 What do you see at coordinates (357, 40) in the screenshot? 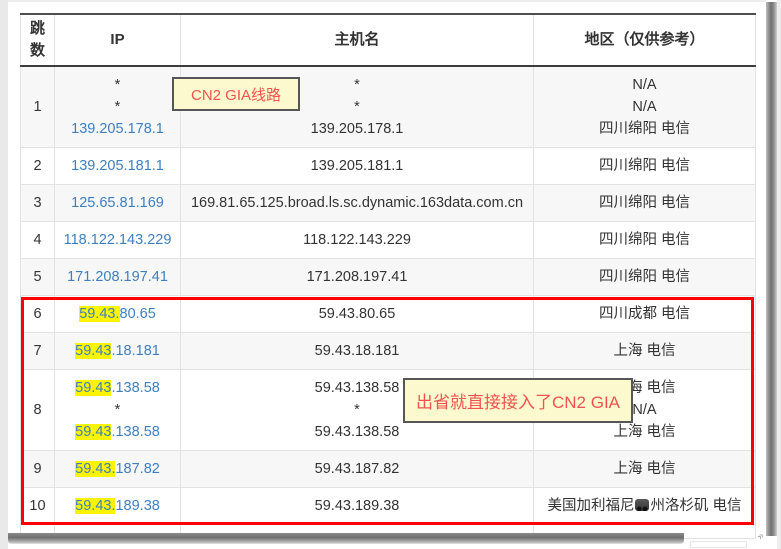
I see `header-hostname: 主机名` at bounding box center [357, 40].